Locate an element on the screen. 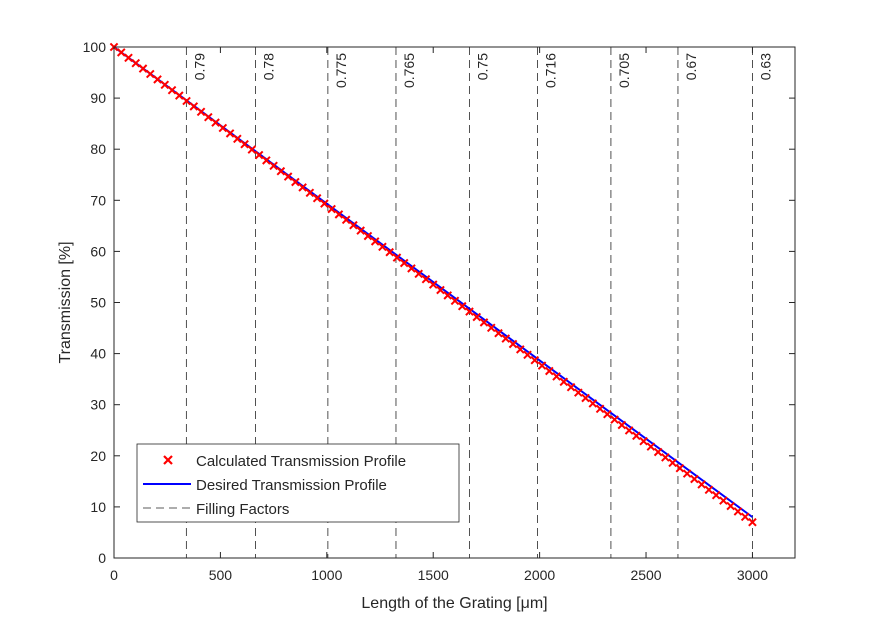  filling-factor-label: 0.705 is located at coordinates (624, 70).